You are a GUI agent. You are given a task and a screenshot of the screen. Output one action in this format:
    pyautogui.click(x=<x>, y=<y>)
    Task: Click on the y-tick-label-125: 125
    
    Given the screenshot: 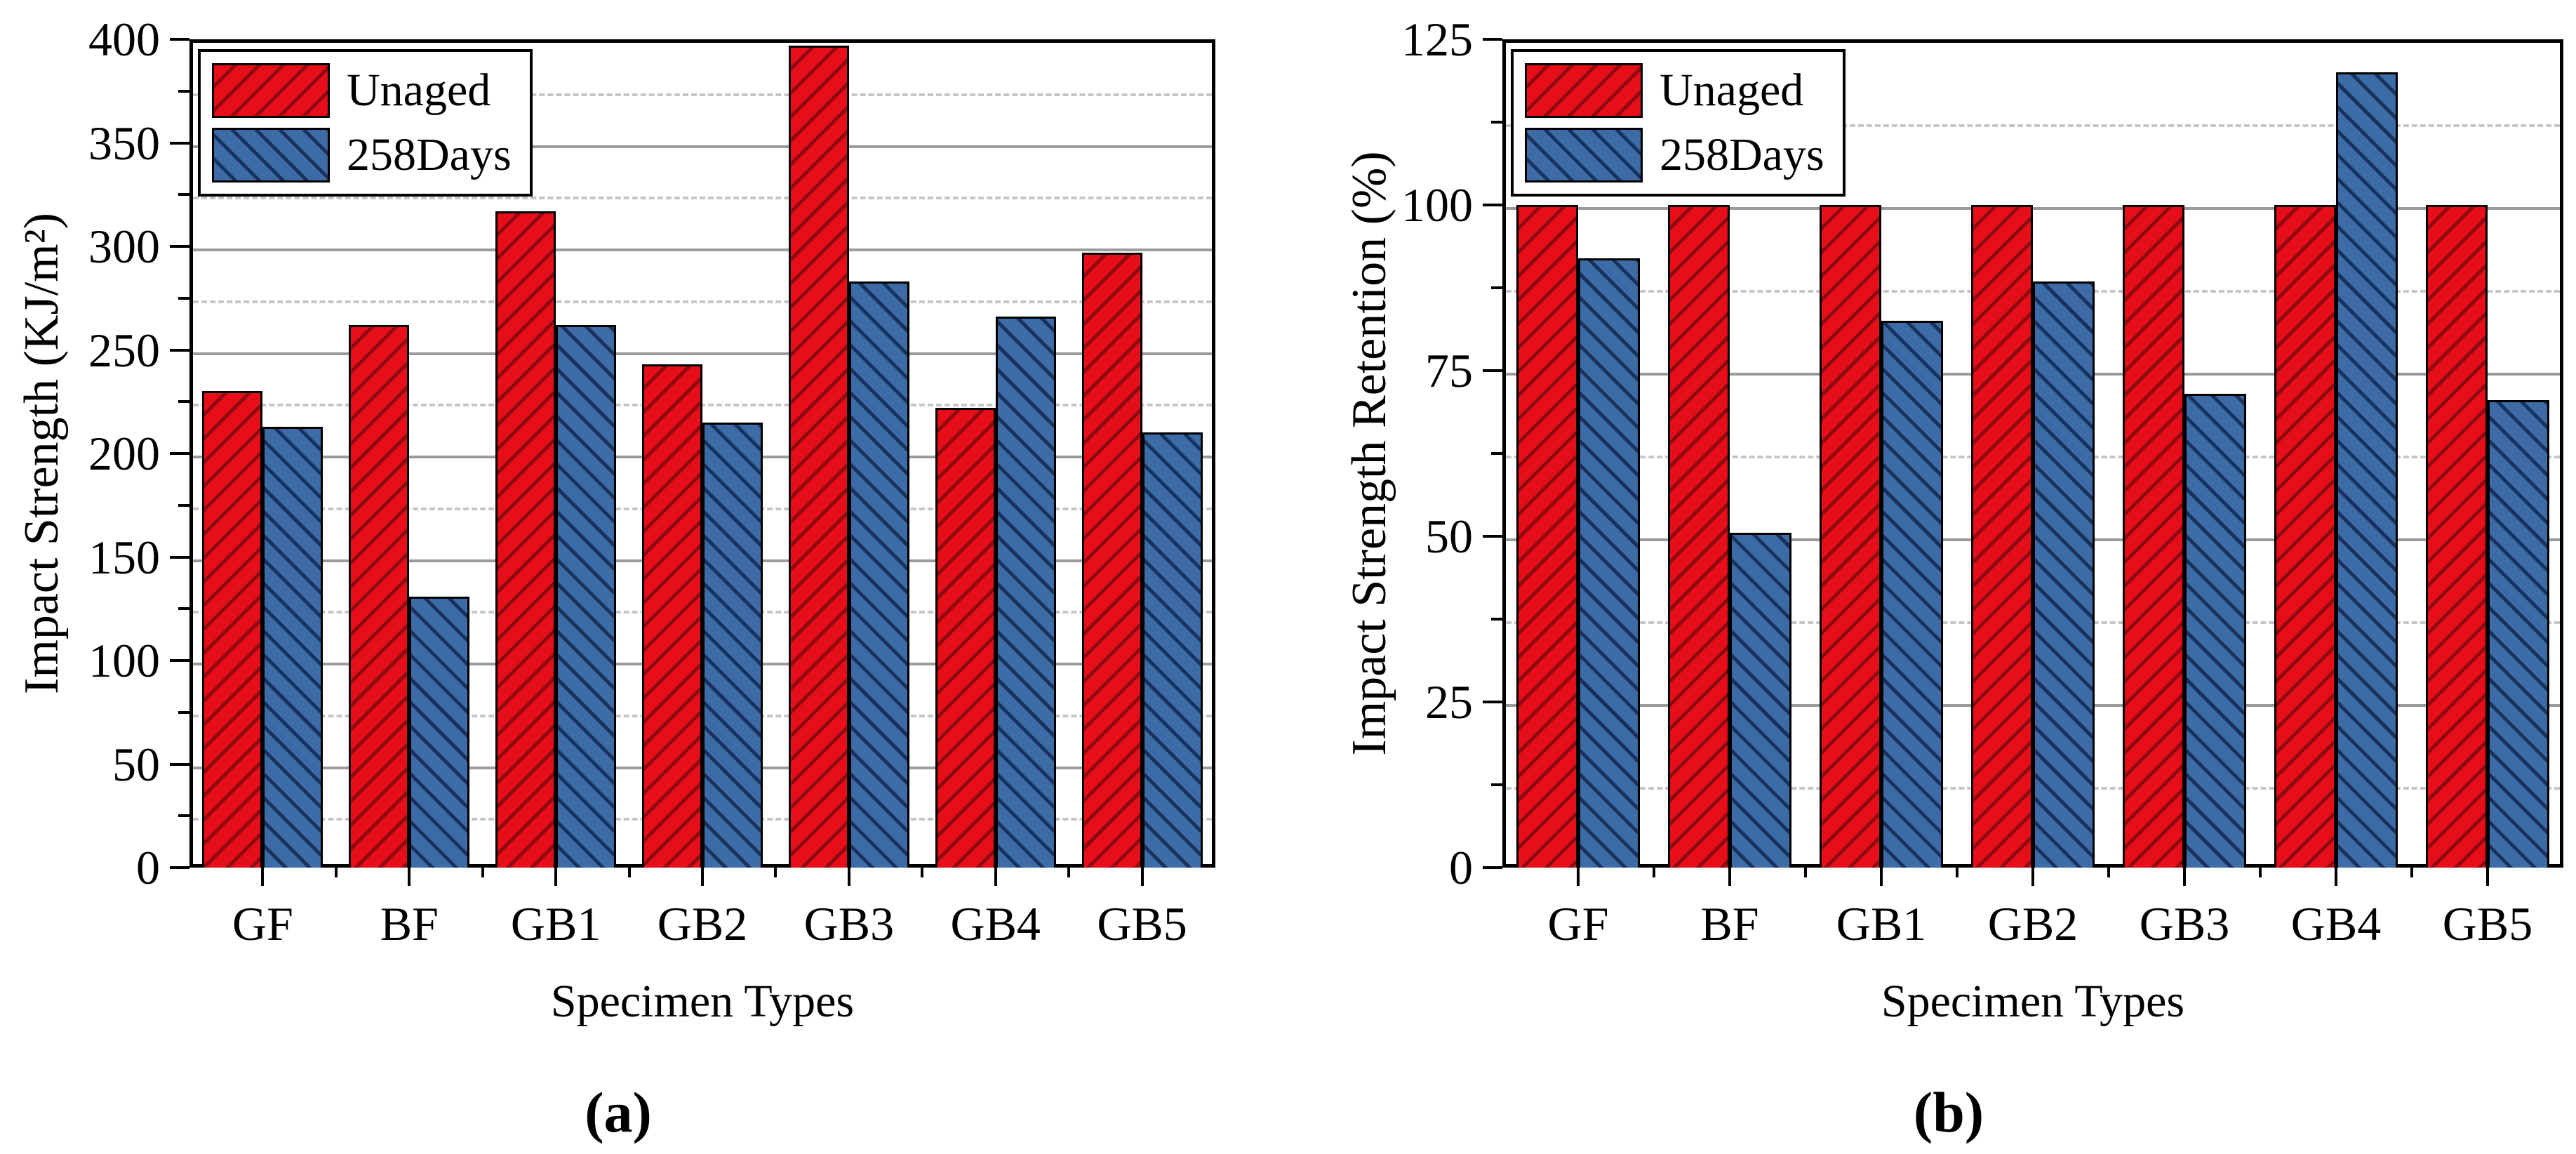 What is the action you would take?
    pyautogui.click(x=1437, y=39)
    